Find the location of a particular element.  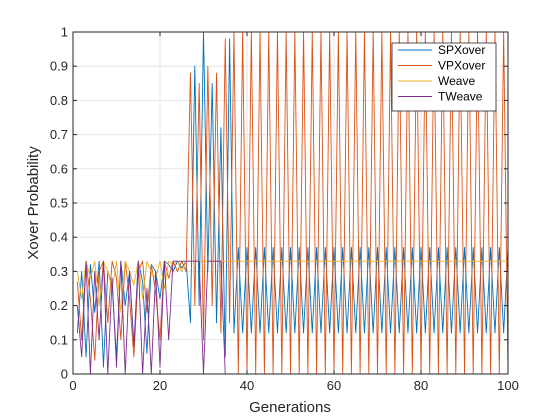

y-tick-label: 0.3 is located at coordinates (59, 271).